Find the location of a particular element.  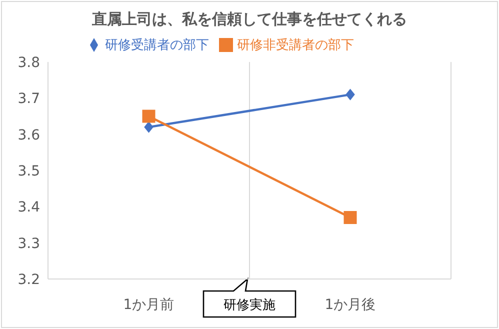

y-tick-label: 3.7 is located at coordinates (29, 99).